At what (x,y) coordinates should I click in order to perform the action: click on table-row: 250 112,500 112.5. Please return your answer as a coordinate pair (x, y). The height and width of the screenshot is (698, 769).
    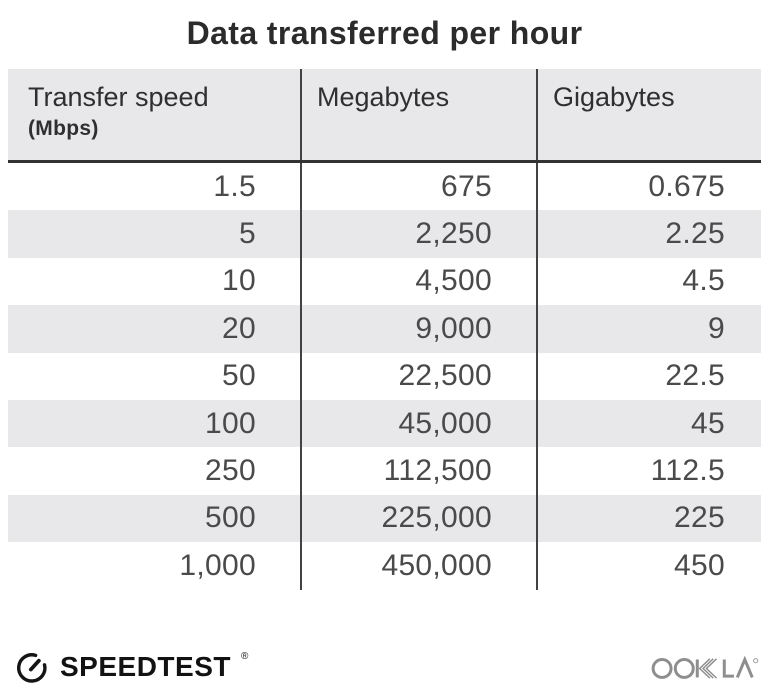
    Looking at the image, I should click on (384, 471).